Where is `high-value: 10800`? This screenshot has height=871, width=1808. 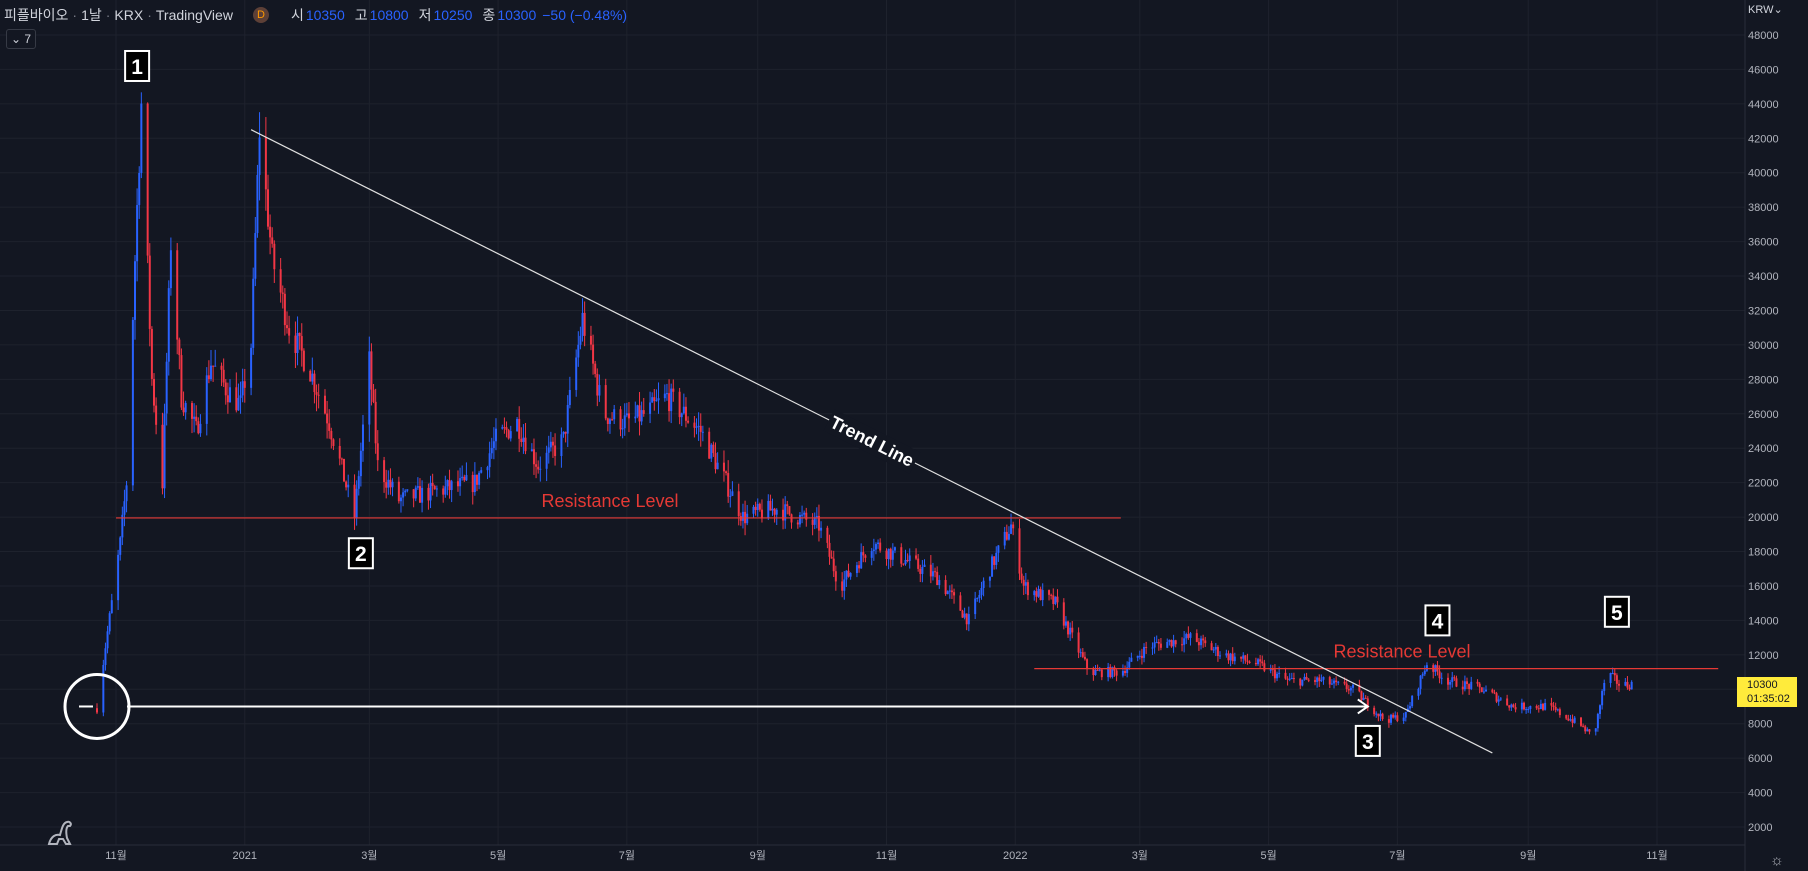 high-value: 10800 is located at coordinates (389, 15).